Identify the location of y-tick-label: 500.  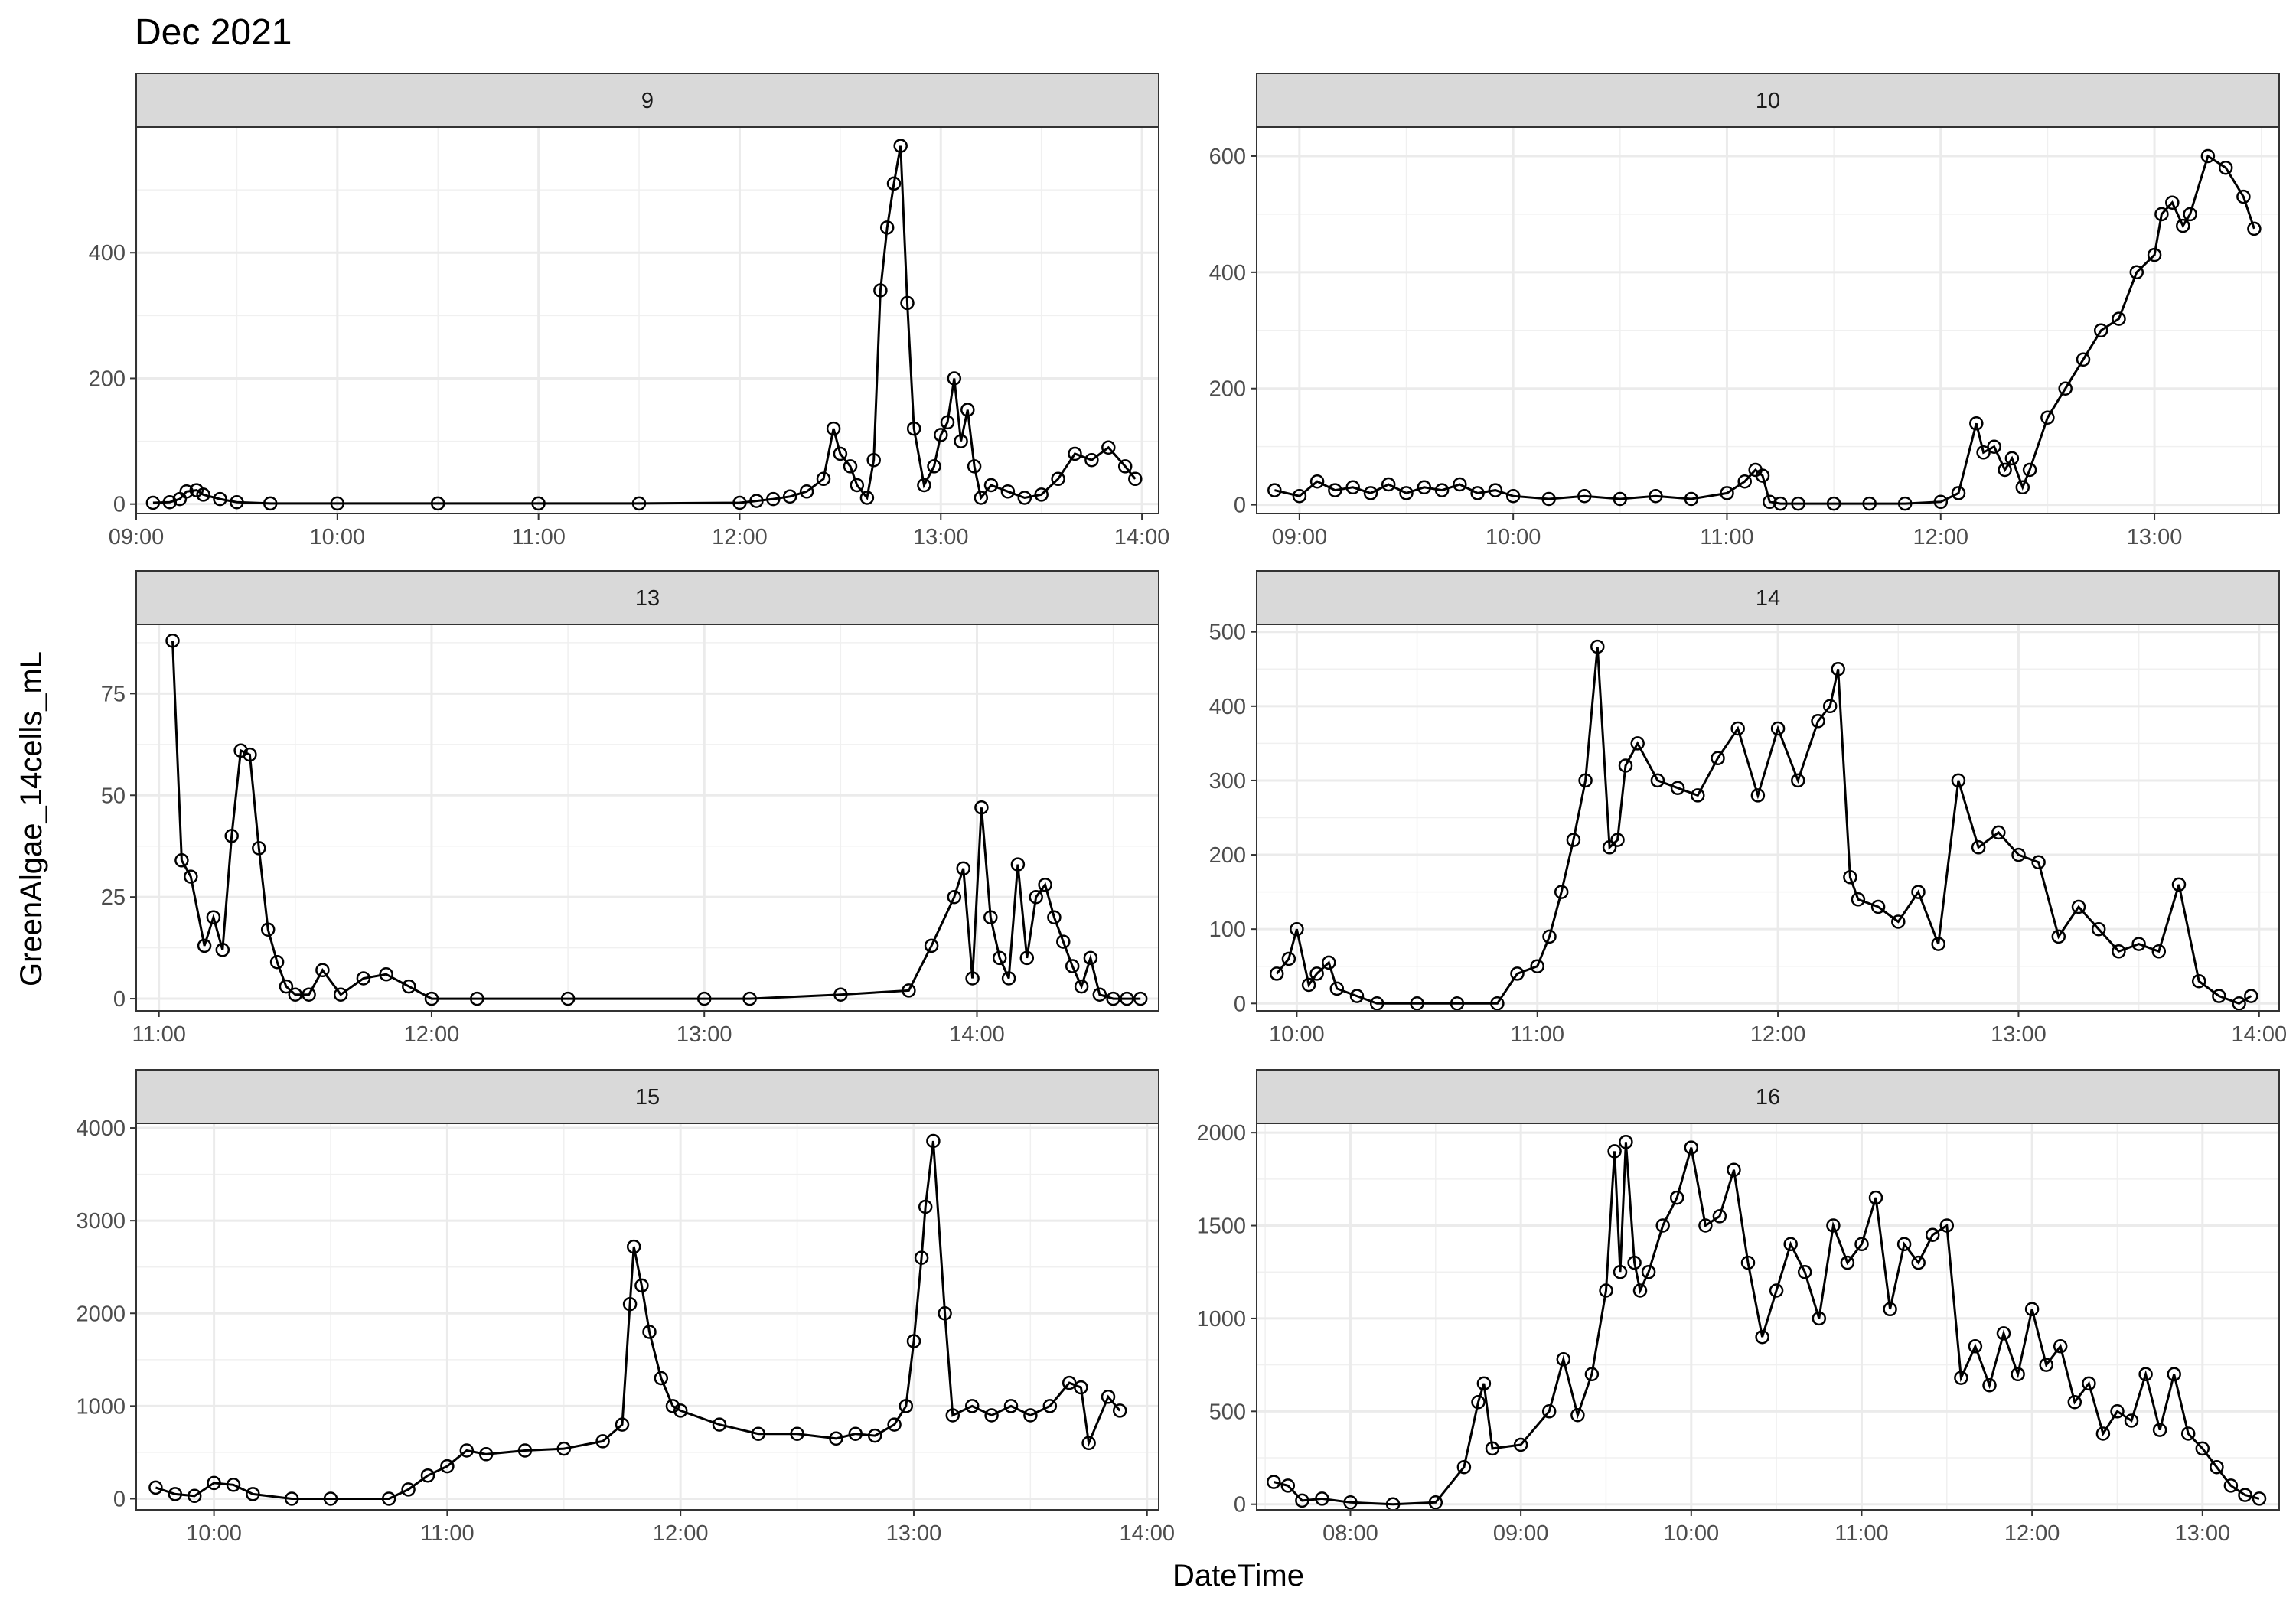
(1227, 633).